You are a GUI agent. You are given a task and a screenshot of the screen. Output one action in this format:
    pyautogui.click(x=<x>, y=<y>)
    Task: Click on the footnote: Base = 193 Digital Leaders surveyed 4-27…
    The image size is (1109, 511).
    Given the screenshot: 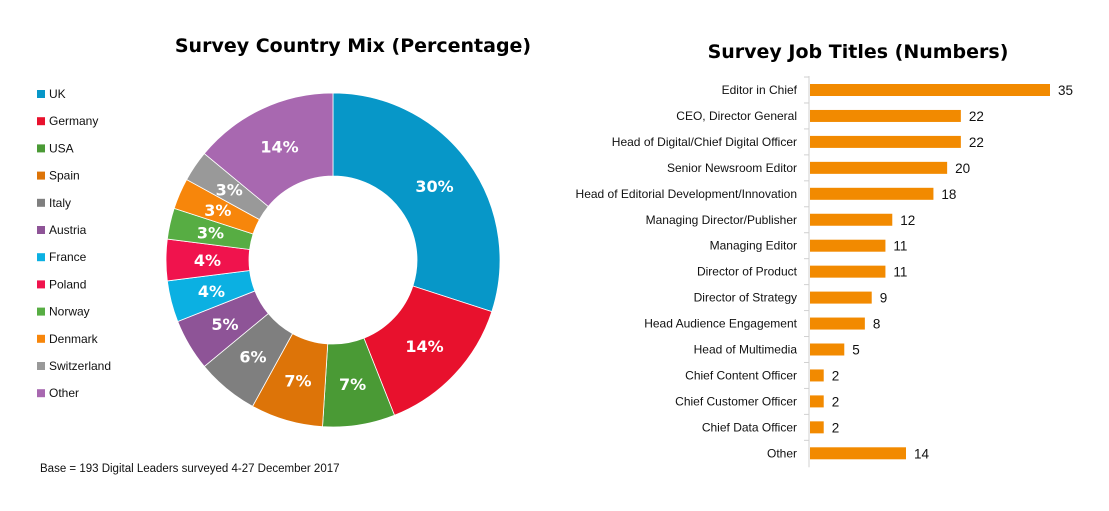 What is the action you would take?
    pyautogui.click(x=190, y=469)
    